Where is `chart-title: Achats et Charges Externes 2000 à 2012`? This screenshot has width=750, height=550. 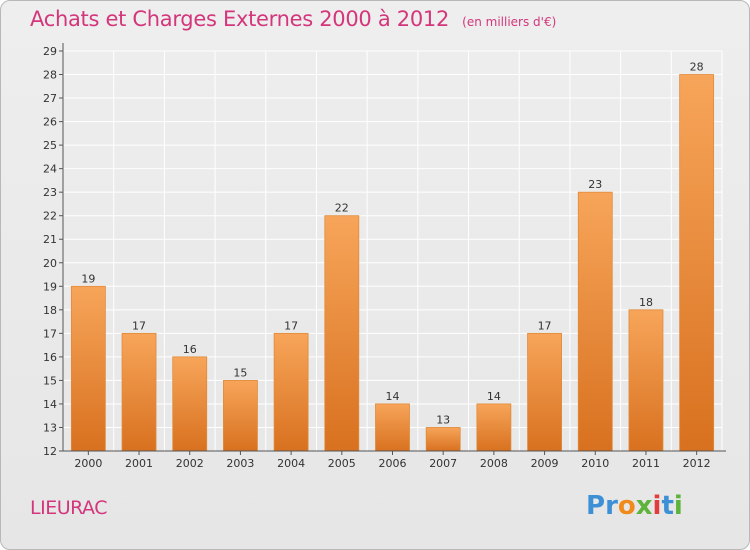
chart-title: Achats et Charges Externes 2000 à 2012 is located at coordinates (240, 19).